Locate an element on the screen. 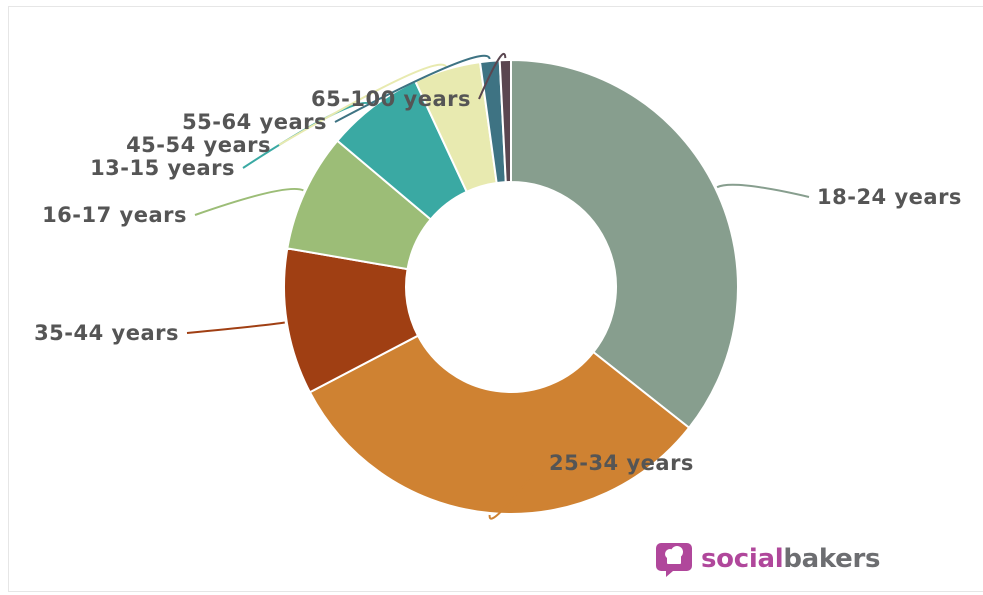  connector-55-64-years is located at coordinates (412, 88).